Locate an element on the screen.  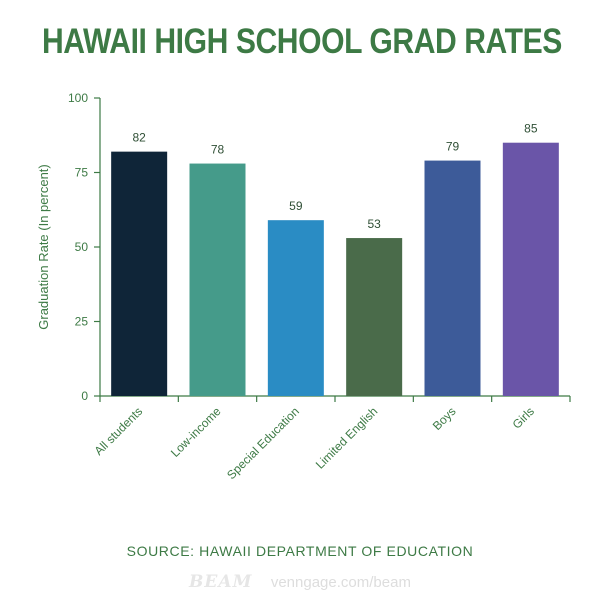
bar-value-label: 78 is located at coordinates (218, 150).